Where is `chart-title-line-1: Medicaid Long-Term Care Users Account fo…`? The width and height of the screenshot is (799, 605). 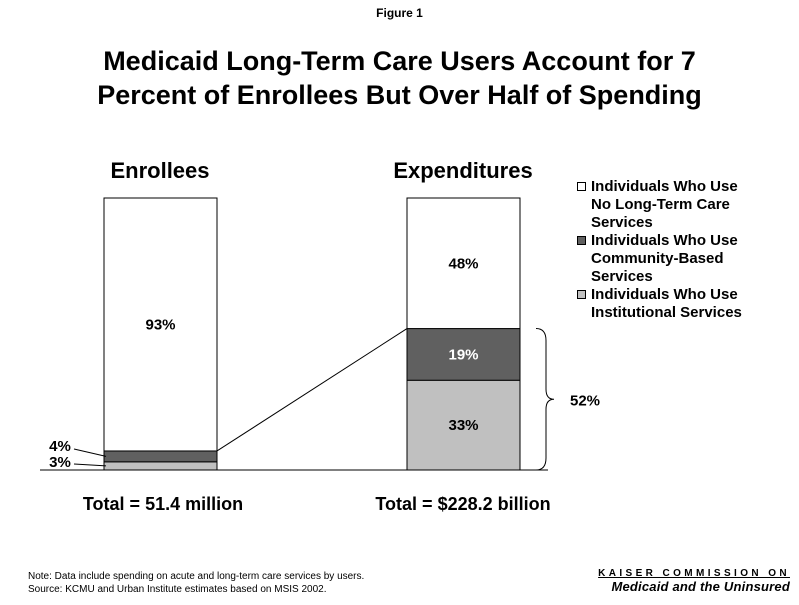
chart-title-line-1: Medicaid Long-Term Care Users Account fo… is located at coordinates (399, 61).